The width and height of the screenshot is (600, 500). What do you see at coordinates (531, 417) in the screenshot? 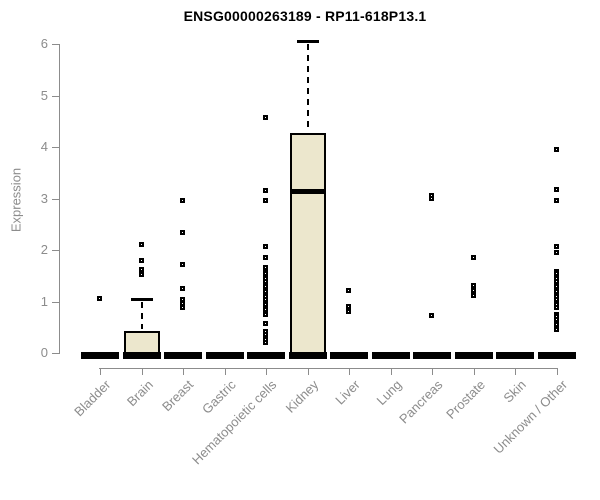
I see `x-tick-label: Unknown / Other` at bounding box center [531, 417].